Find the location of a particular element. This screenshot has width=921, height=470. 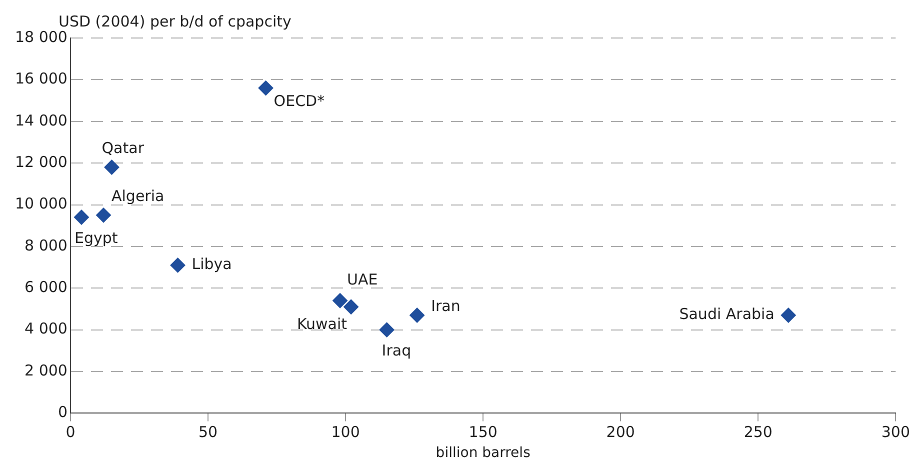

annotation: UAE is located at coordinates (362, 279).